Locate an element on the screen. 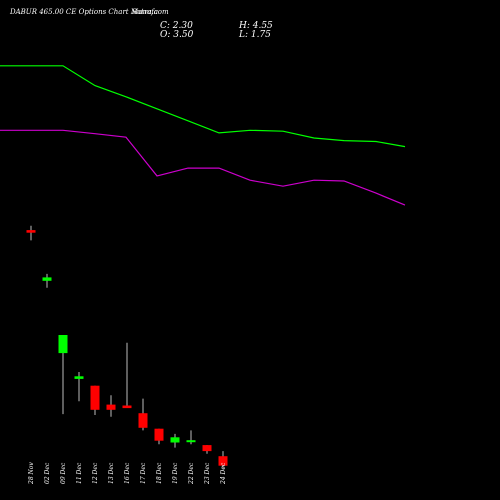 This screenshot has height=500, width=500. chart-title: DABUR 465.00 CE Options Chart Munafa is located at coordinates (83, 12).